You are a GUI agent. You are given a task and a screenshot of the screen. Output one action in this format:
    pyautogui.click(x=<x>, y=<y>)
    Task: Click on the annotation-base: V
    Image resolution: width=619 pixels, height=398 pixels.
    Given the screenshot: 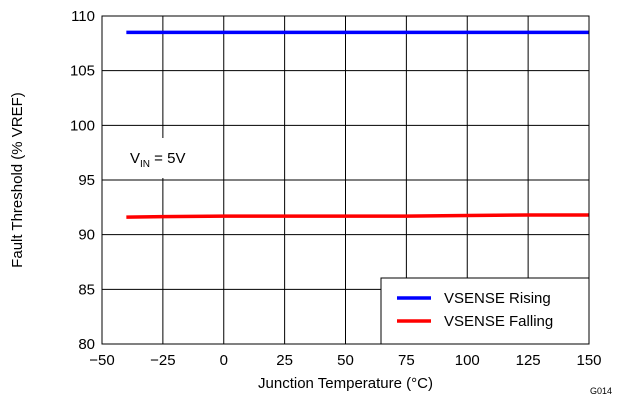 What is the action you would take?
    pyautogui.click(x=135, y=158)
    